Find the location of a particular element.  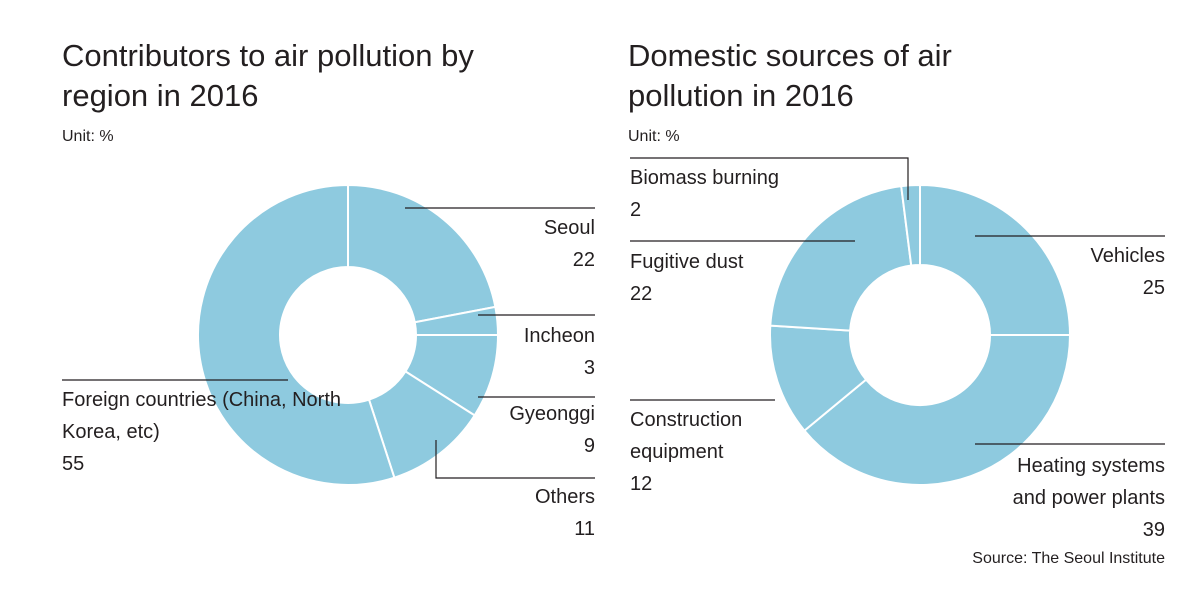

category-label: Fugitive dust is located at coordinates (687, 262).